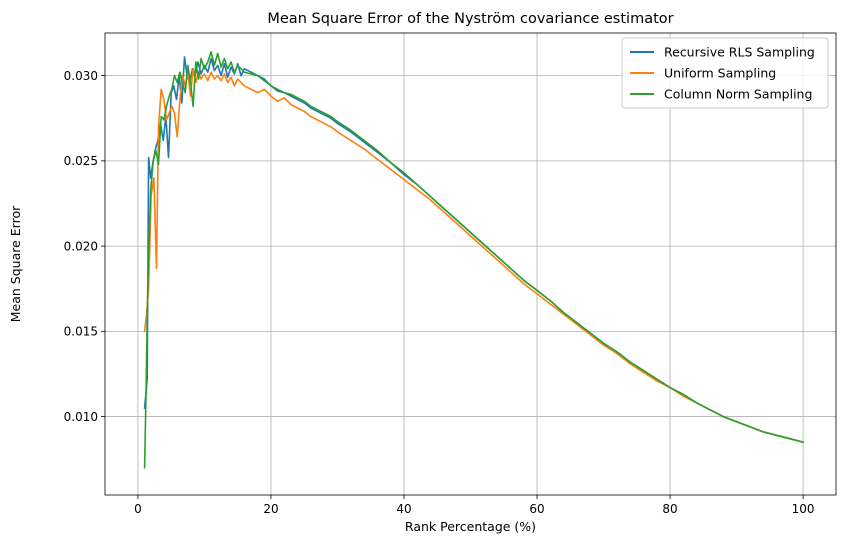 The image size is (863, 547). Describe the element at coordinates (81, 332) in the screenshot. I see `y-tick-label: 0.015` at that location.